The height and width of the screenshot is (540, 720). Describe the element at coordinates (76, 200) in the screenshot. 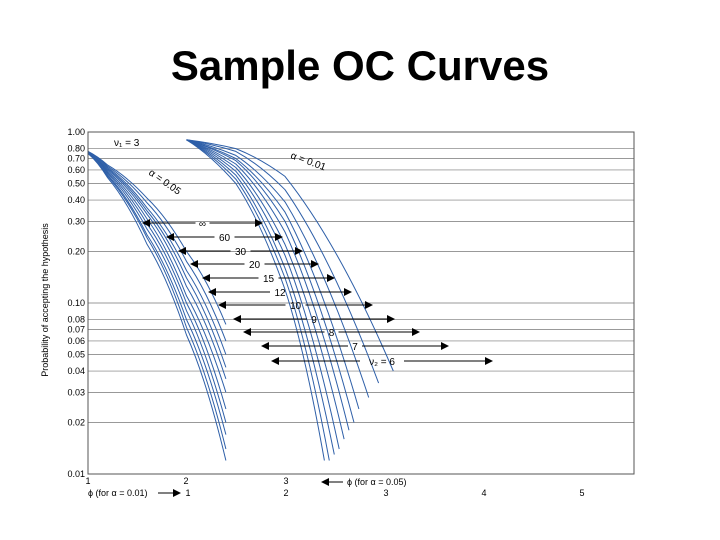

I see `y-tick-label: 0.40` at that location.